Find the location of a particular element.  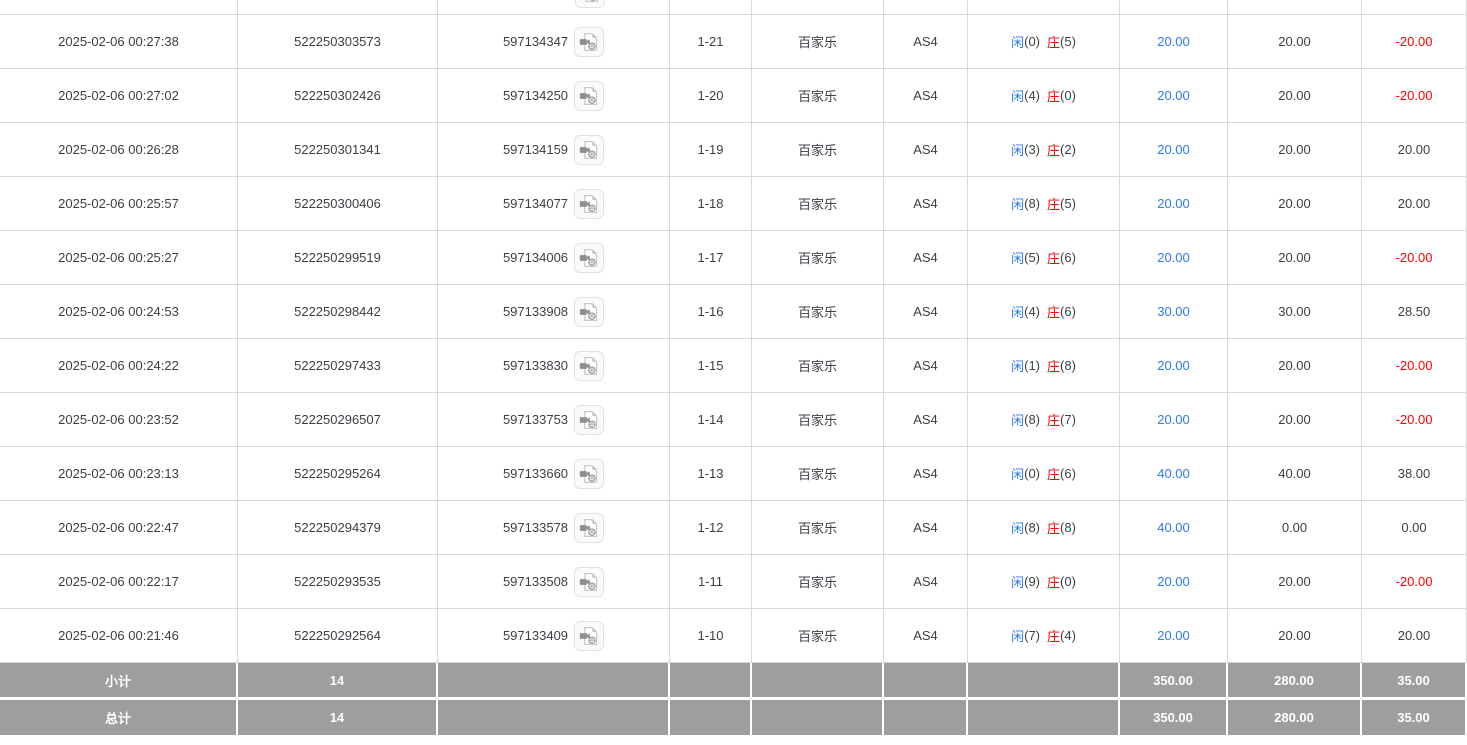

round-id is located at coordinates (711, 7).